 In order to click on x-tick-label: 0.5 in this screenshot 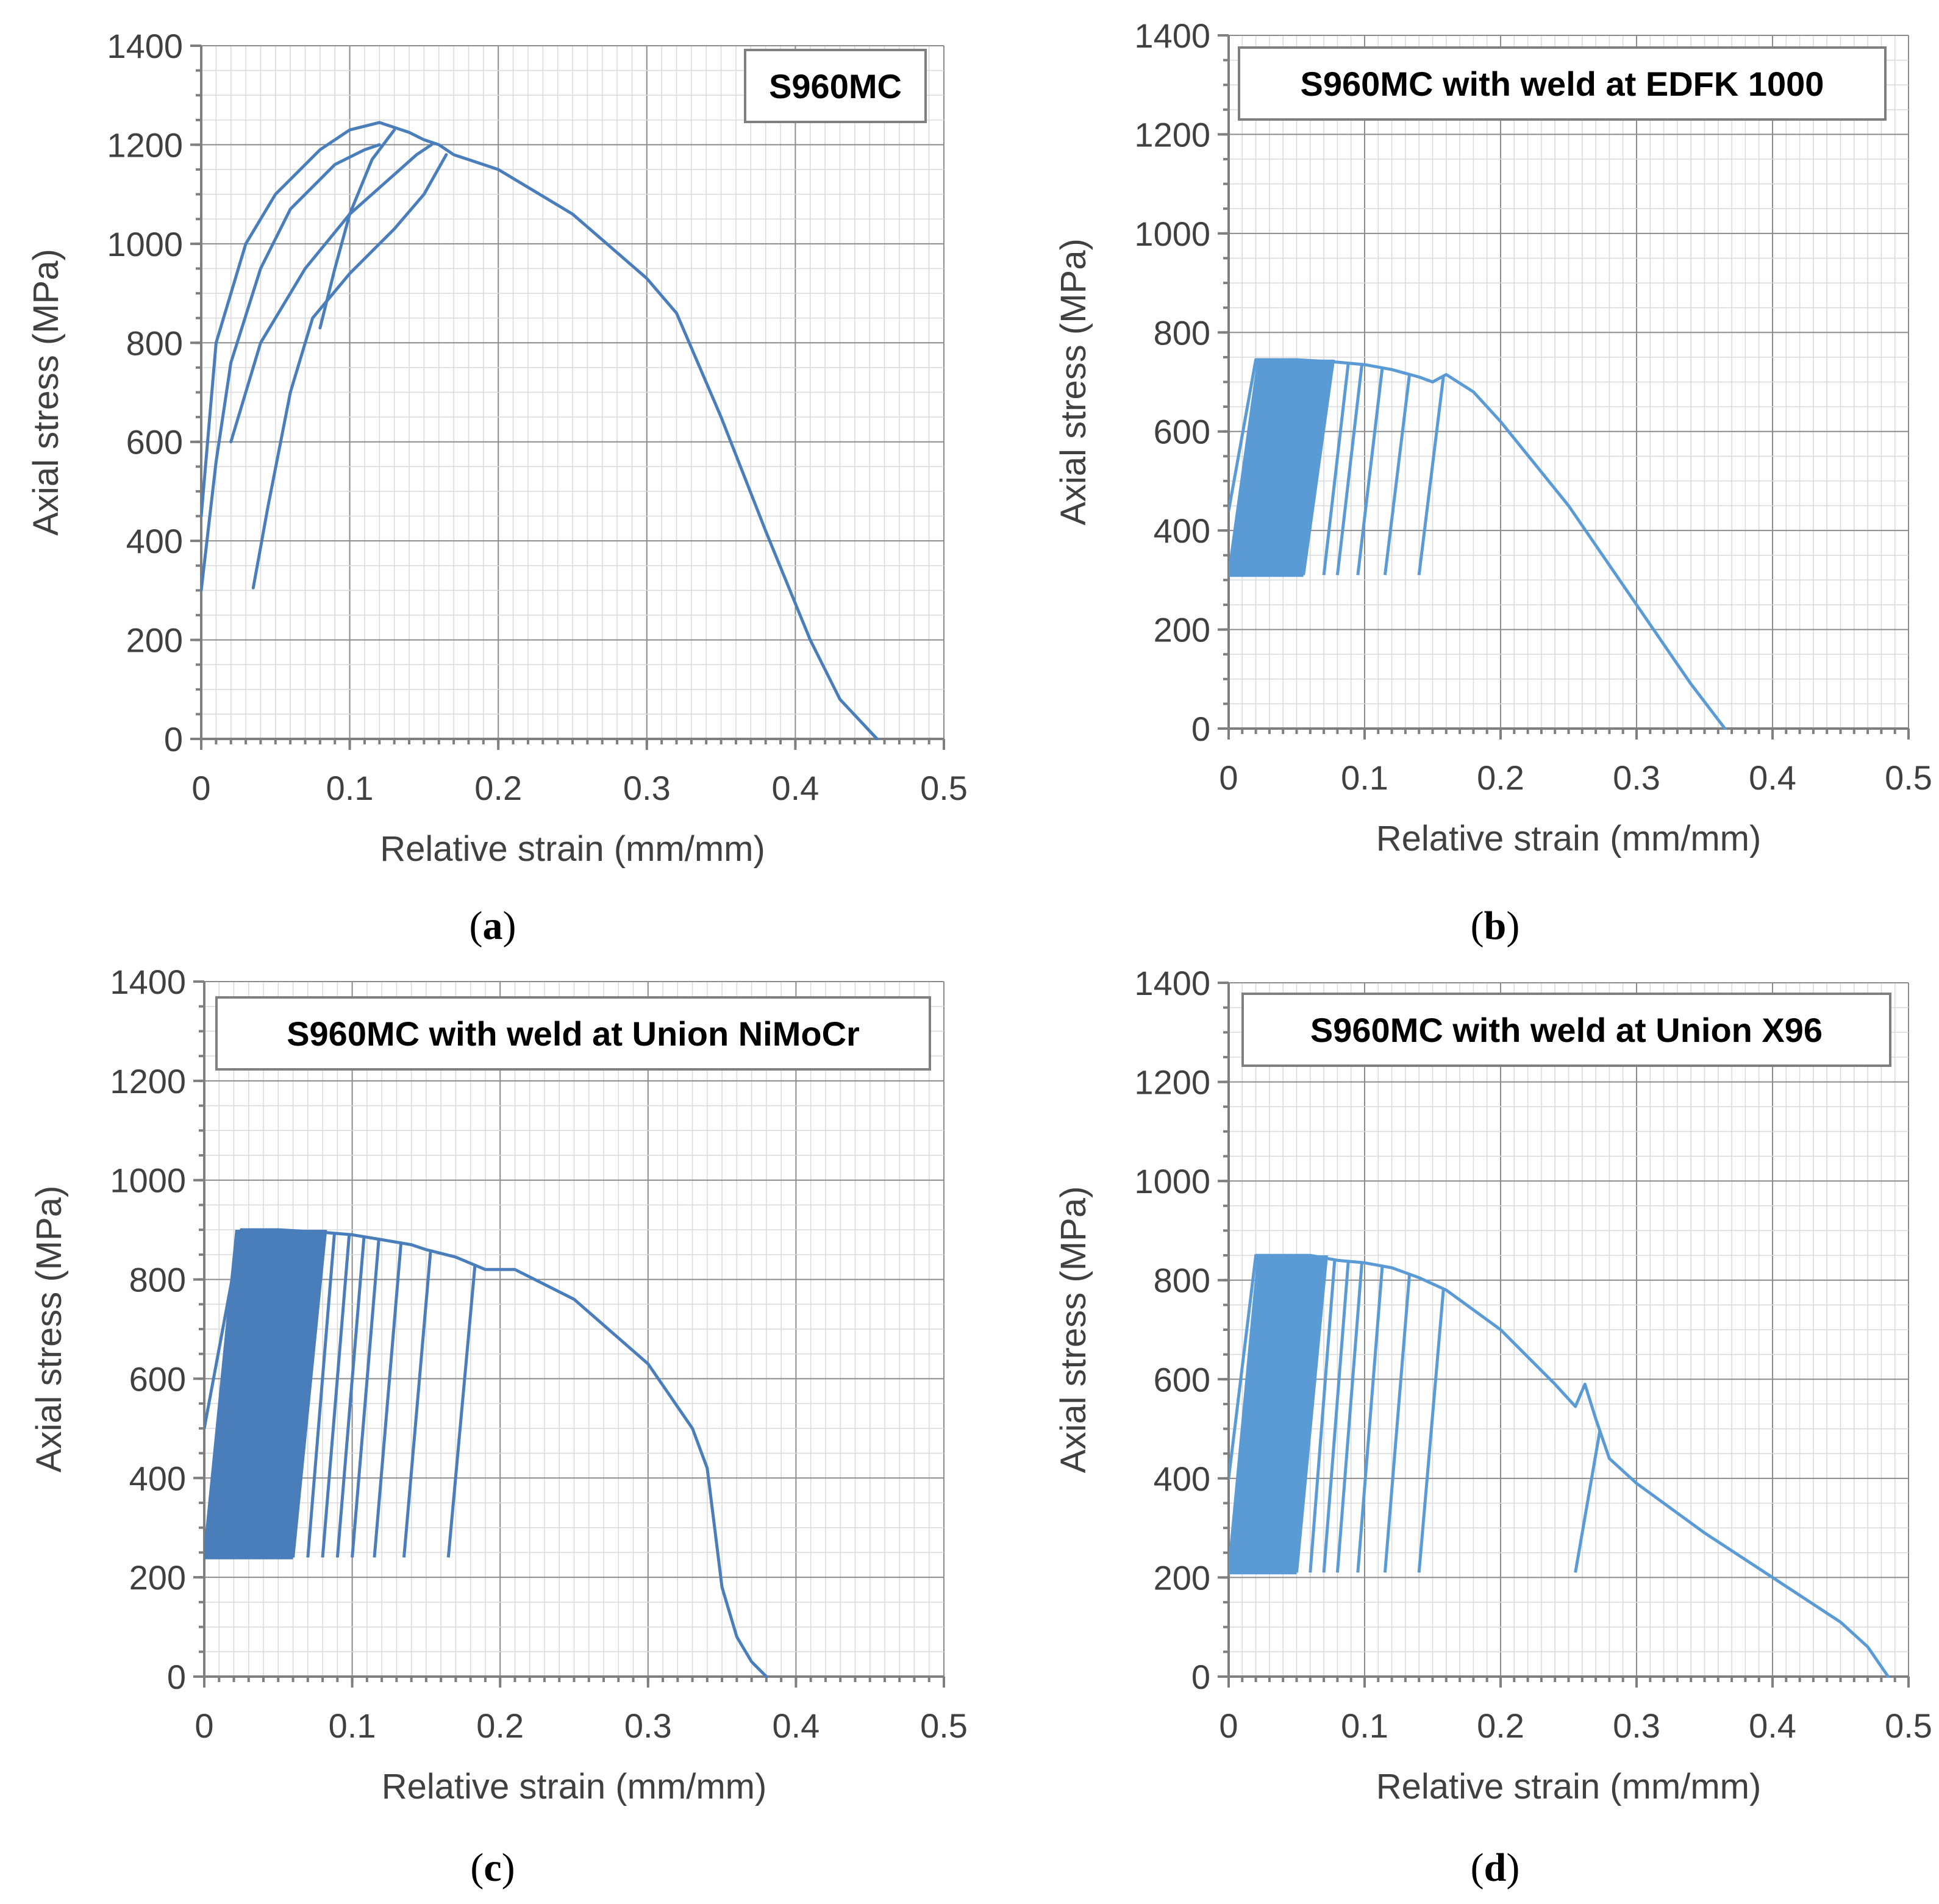, I will do `click(944, 788)`.